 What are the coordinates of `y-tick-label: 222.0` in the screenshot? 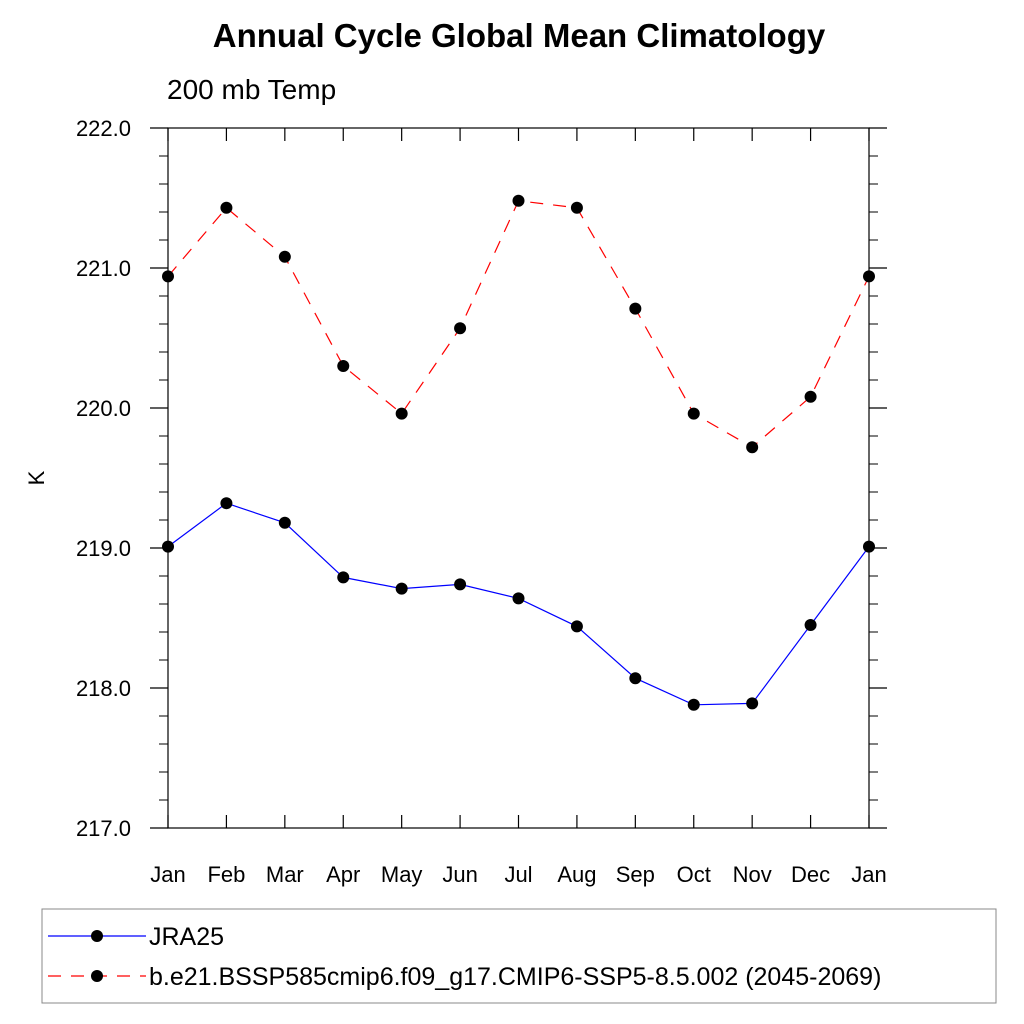 It's located at (103, 128).